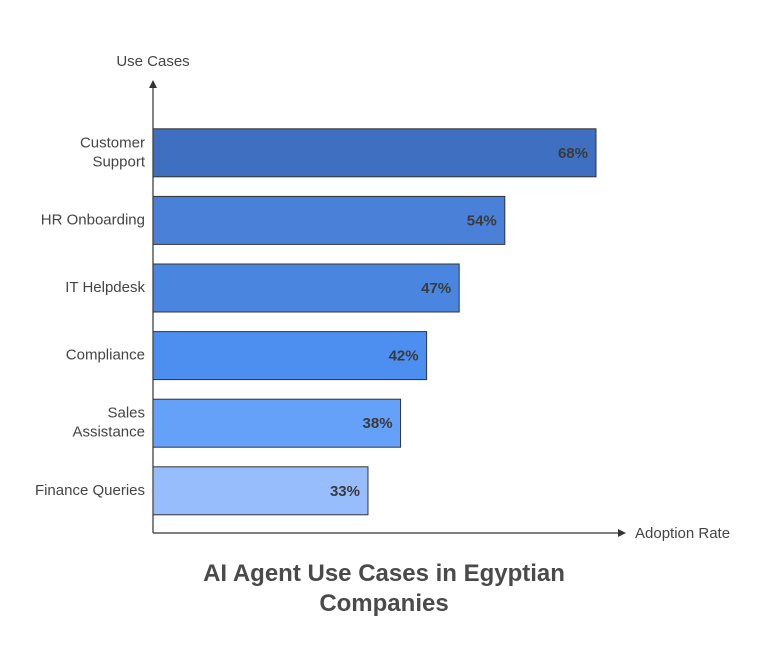 The image size is (768, 669). Describe the element at coordinates (404, 356) in the screenshot. I see `value-label: 42%` at that location.